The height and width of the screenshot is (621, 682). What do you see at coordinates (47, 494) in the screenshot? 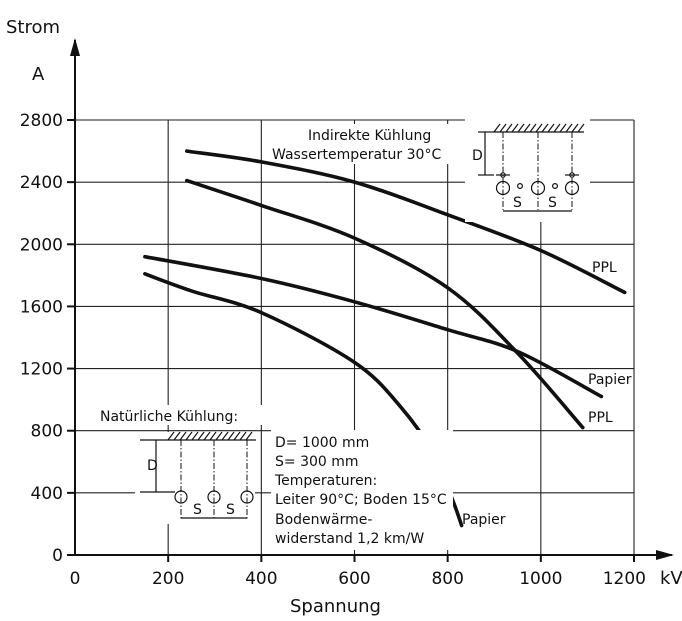
I see `y-tick-label-400: 400` at bounding box center [47, 494].